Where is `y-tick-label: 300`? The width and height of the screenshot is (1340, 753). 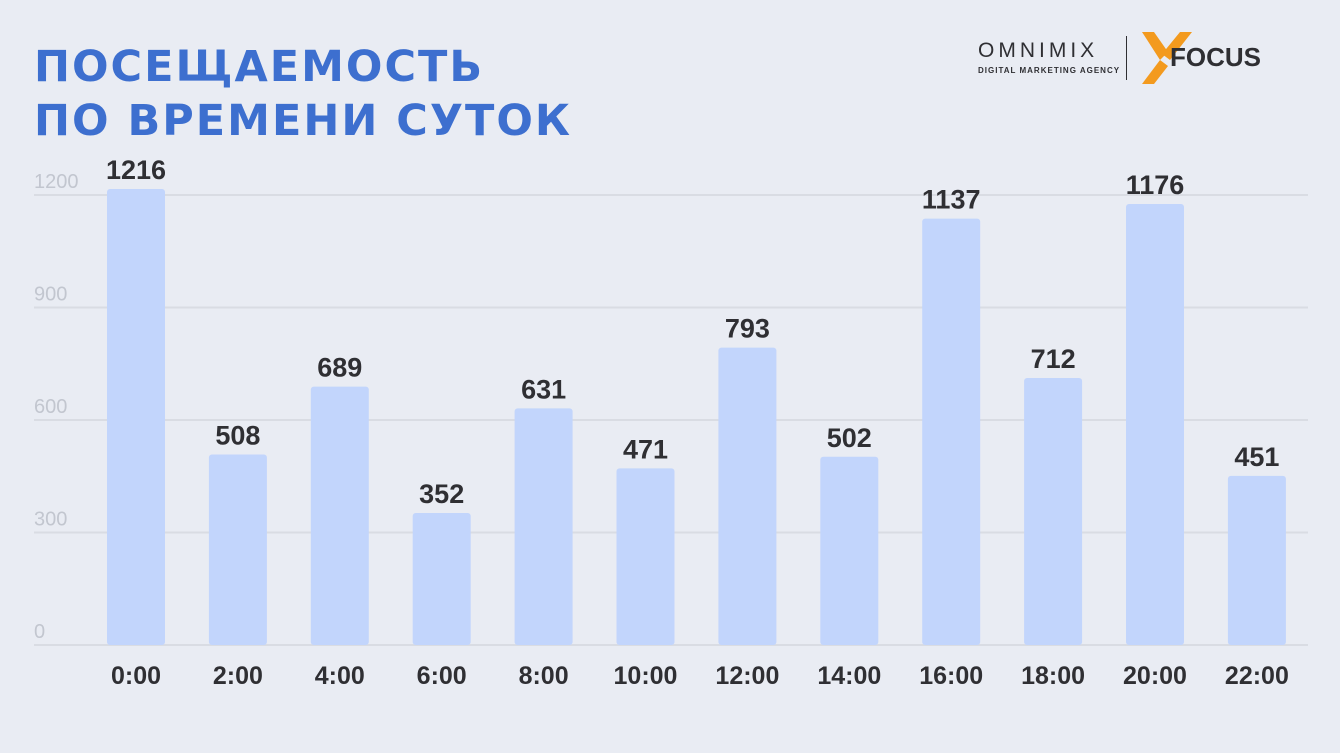
y-tick-label: 300 is located at coordinates (50, 520).